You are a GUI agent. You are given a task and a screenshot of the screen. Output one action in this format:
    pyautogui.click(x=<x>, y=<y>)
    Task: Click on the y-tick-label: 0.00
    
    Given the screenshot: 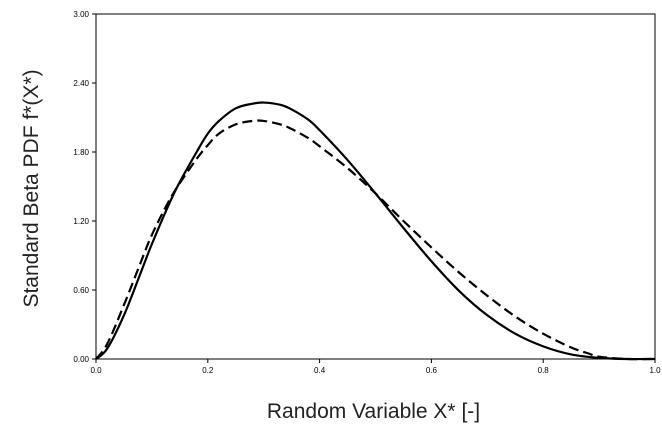 What is the action you would take?
    pyautogui.click(x=81, y=359)
    